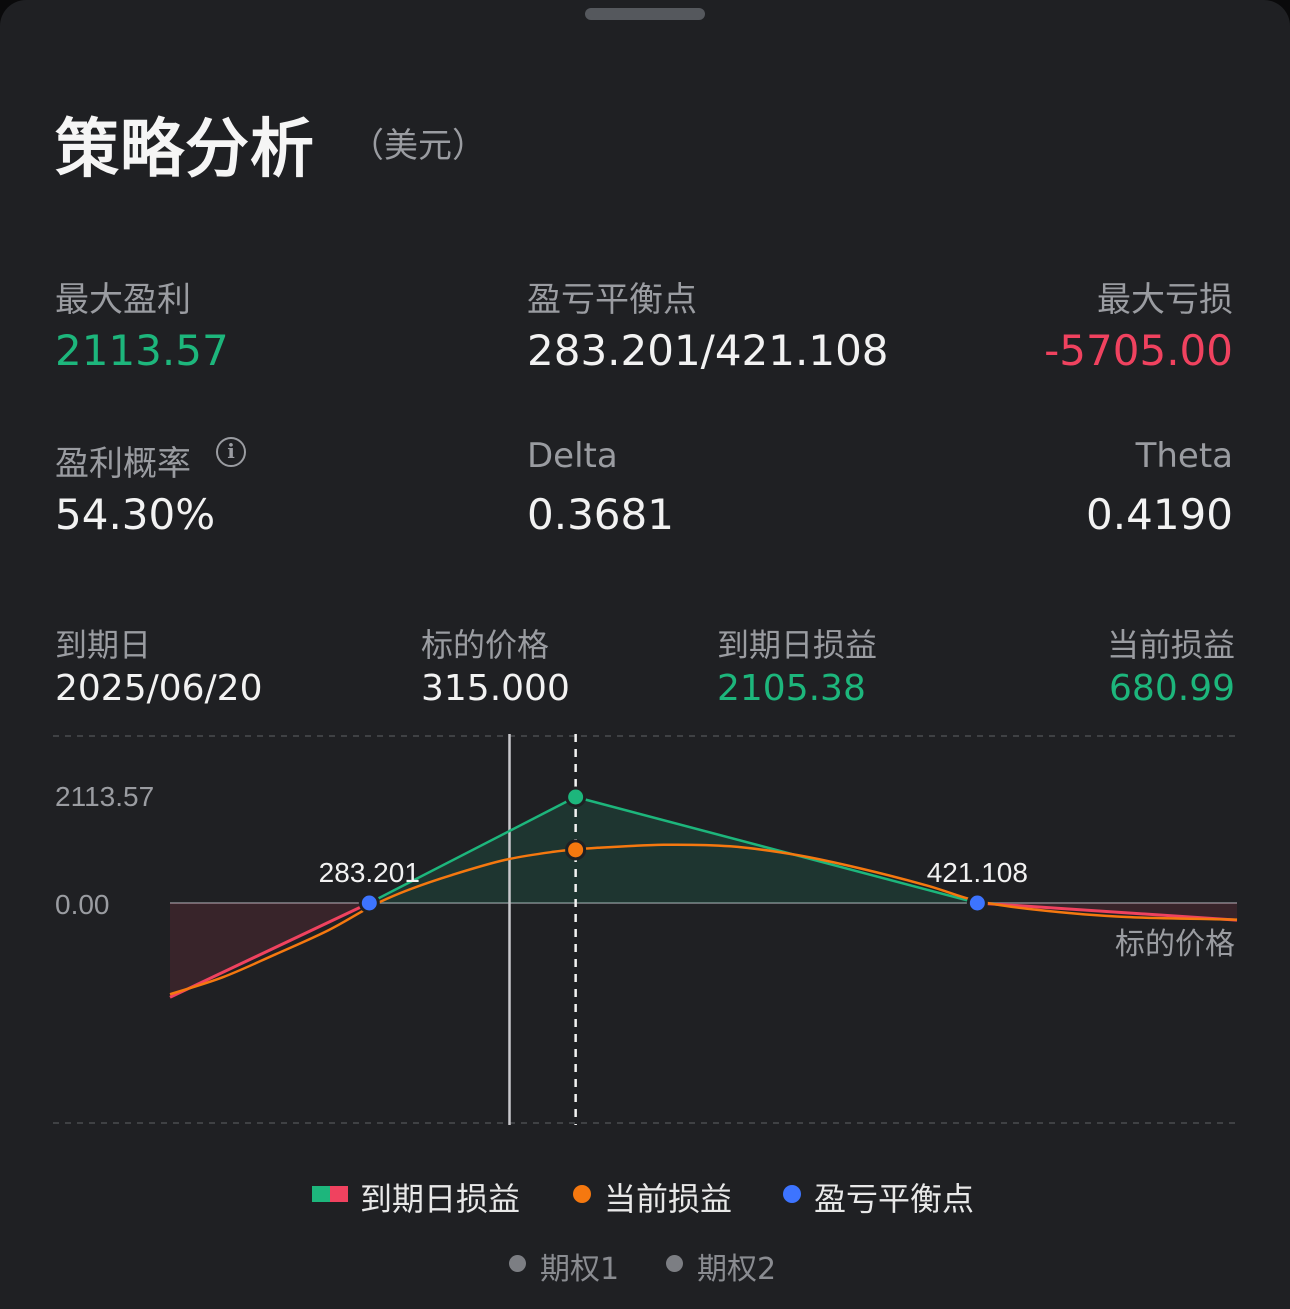  What do you see at coordinates (600, 514) in the screenshot?
I see `delta-value: 0.3681` at bounding box center [600, 514].